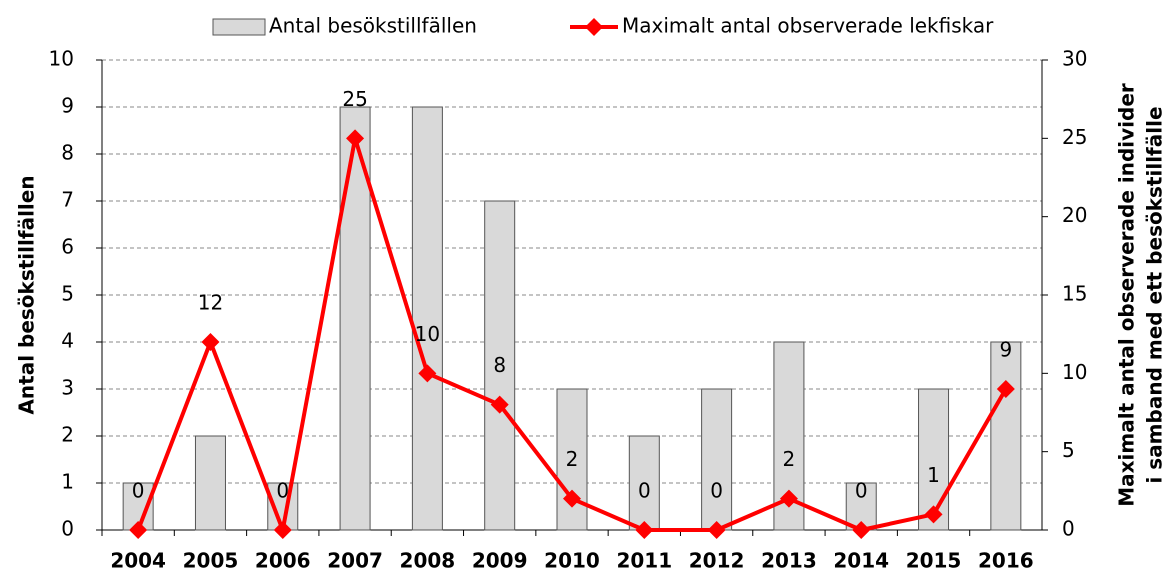 The image size is (1173, 577). What do you see at coordinates (861, 561) in the screenshot?
I see `x-tick-label: 2014` at bounding box center [861, 561].